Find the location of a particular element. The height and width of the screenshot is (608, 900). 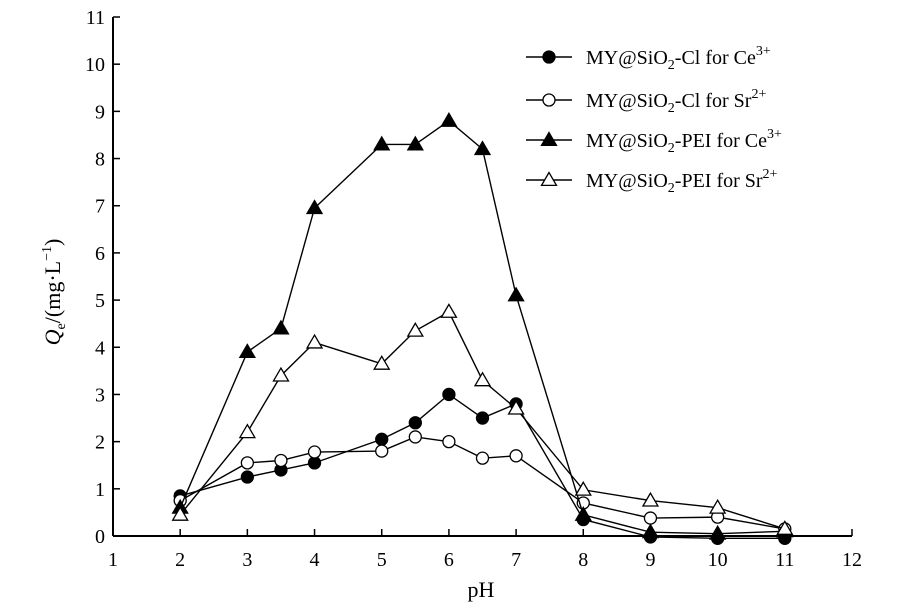

x-tick-label: 10 is located at coordinates (718, 560).